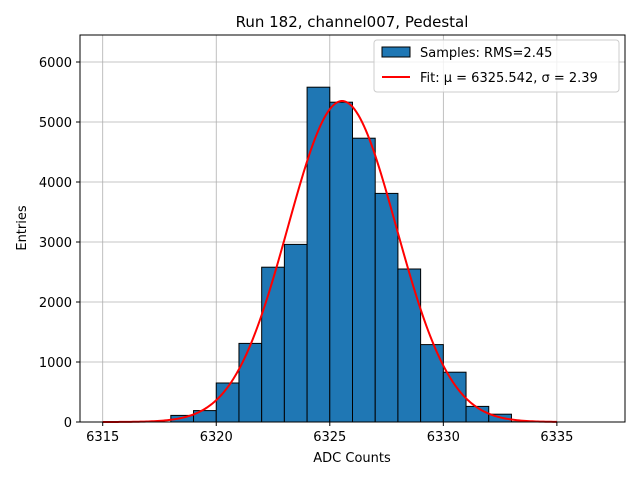 Image resolution: width=640 pixels, height=480 pixels. What do you see at coordinates (352, 458) in the screenshot?
I see `x-axis-label: ADC Counts` at bounding box center [352, 458].